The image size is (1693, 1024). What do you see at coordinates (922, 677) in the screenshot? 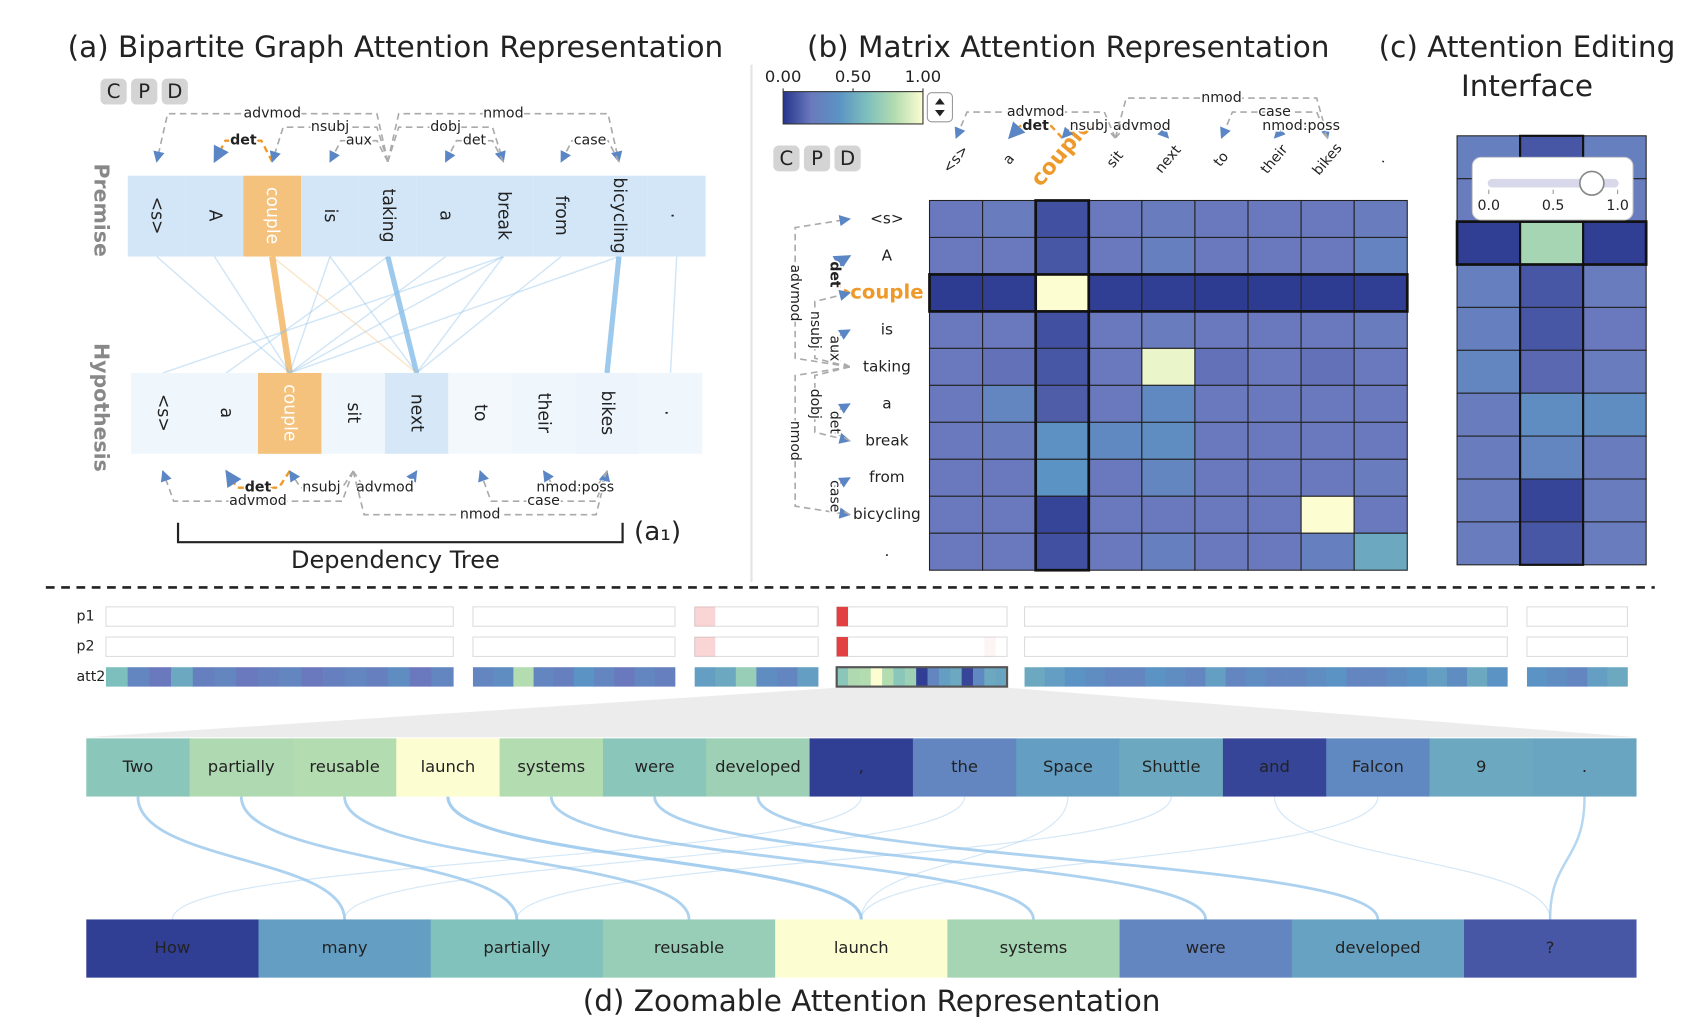
I see `zoom-frame` at bounding box center [922, 677].